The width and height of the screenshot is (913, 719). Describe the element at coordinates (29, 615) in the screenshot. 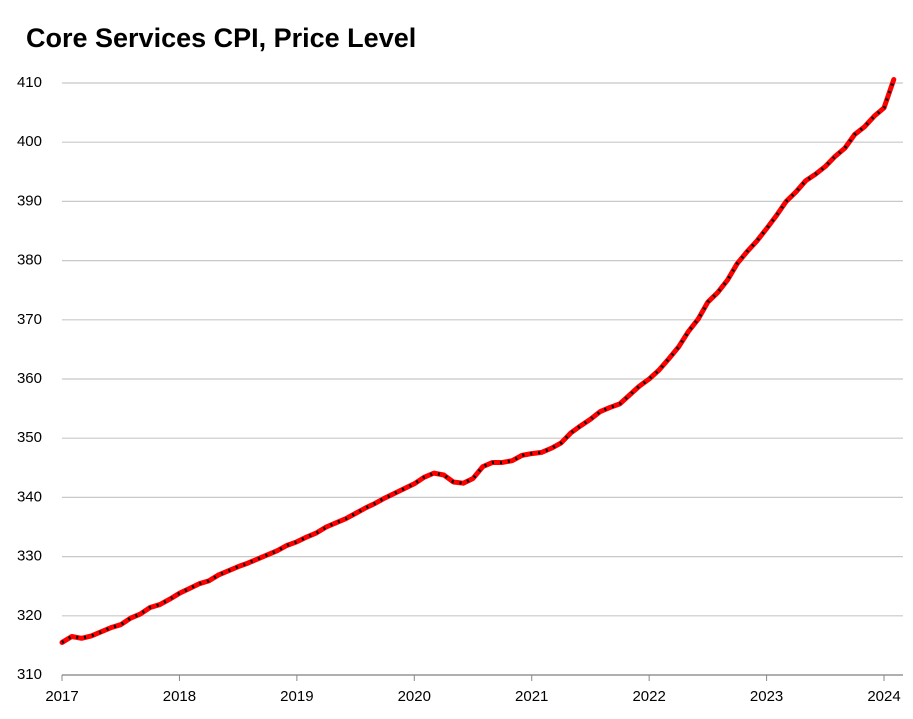

I see `y-tick-label: 320` at that location.